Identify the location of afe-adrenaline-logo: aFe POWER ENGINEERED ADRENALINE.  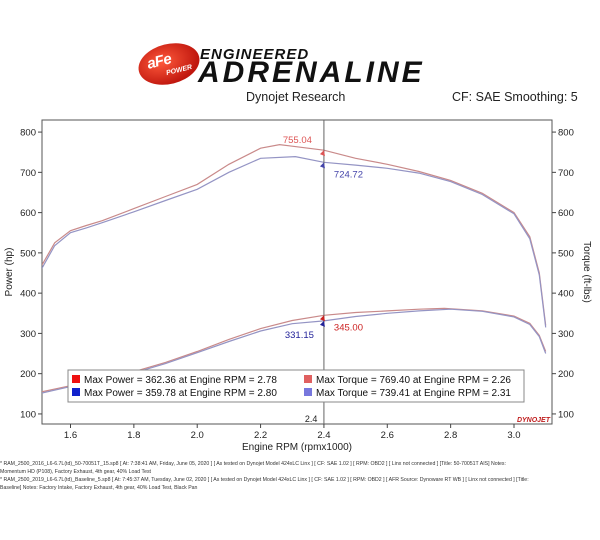
(296, 64).